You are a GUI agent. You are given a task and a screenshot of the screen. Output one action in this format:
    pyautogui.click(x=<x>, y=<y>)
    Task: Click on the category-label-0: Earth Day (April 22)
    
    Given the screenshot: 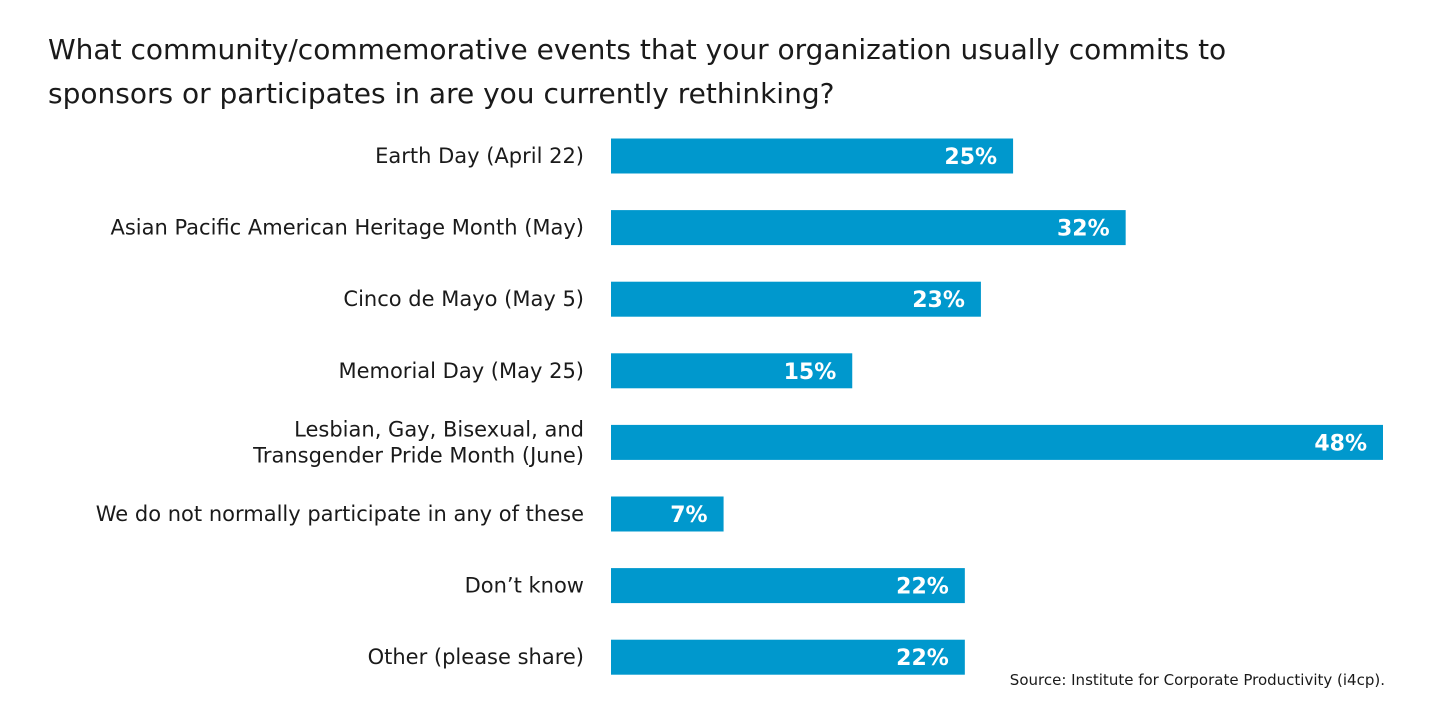 What is the action you would take?
    pyautogui.click(x=479, y=156)
    